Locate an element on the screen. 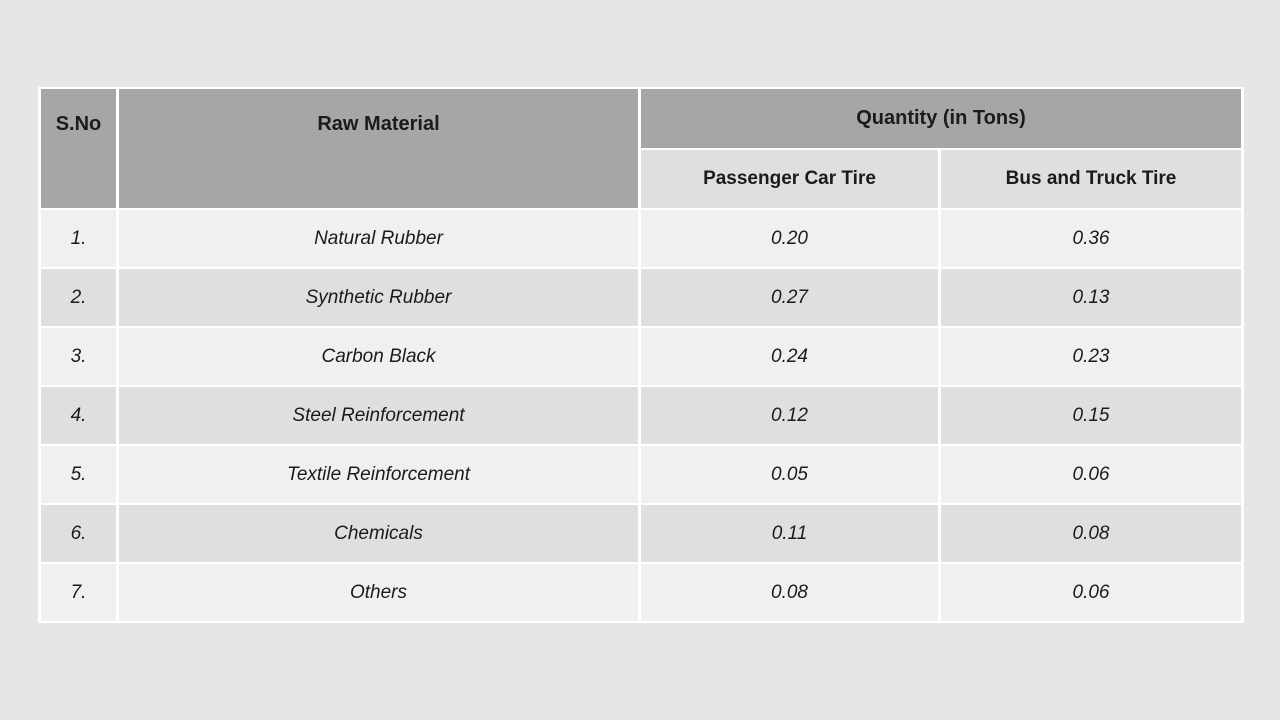 Image resolution: width=1280 pixels, height=720 pixels. table-row: 2. Synthetic Rubber 0.27 0.13 is located at coordinates (641, 297).